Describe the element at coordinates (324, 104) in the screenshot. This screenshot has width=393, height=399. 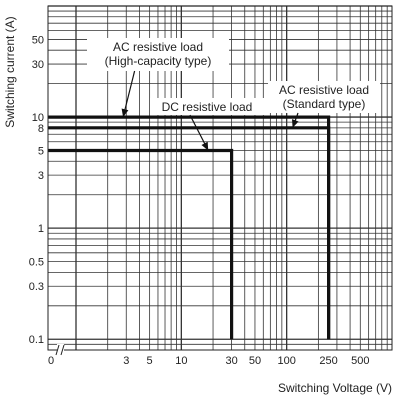
I see `callout-text: (Standard type)` at that location.